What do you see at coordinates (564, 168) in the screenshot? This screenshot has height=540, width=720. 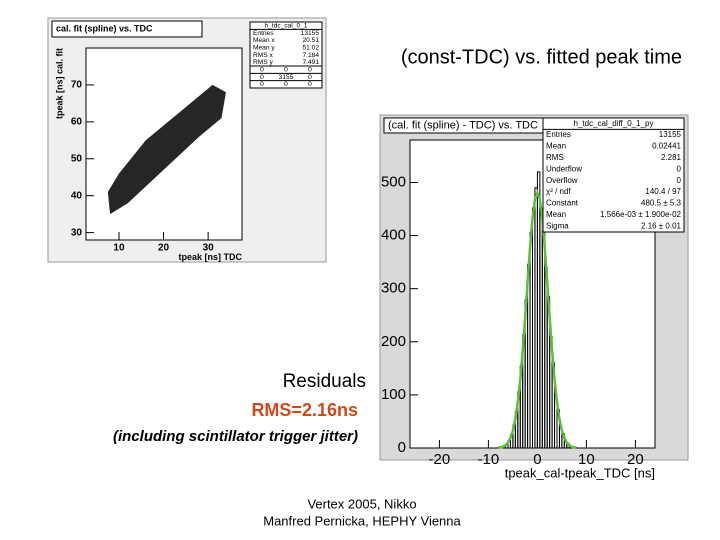 I see `stats-label: Underflow` at bounding box center [564, 168].